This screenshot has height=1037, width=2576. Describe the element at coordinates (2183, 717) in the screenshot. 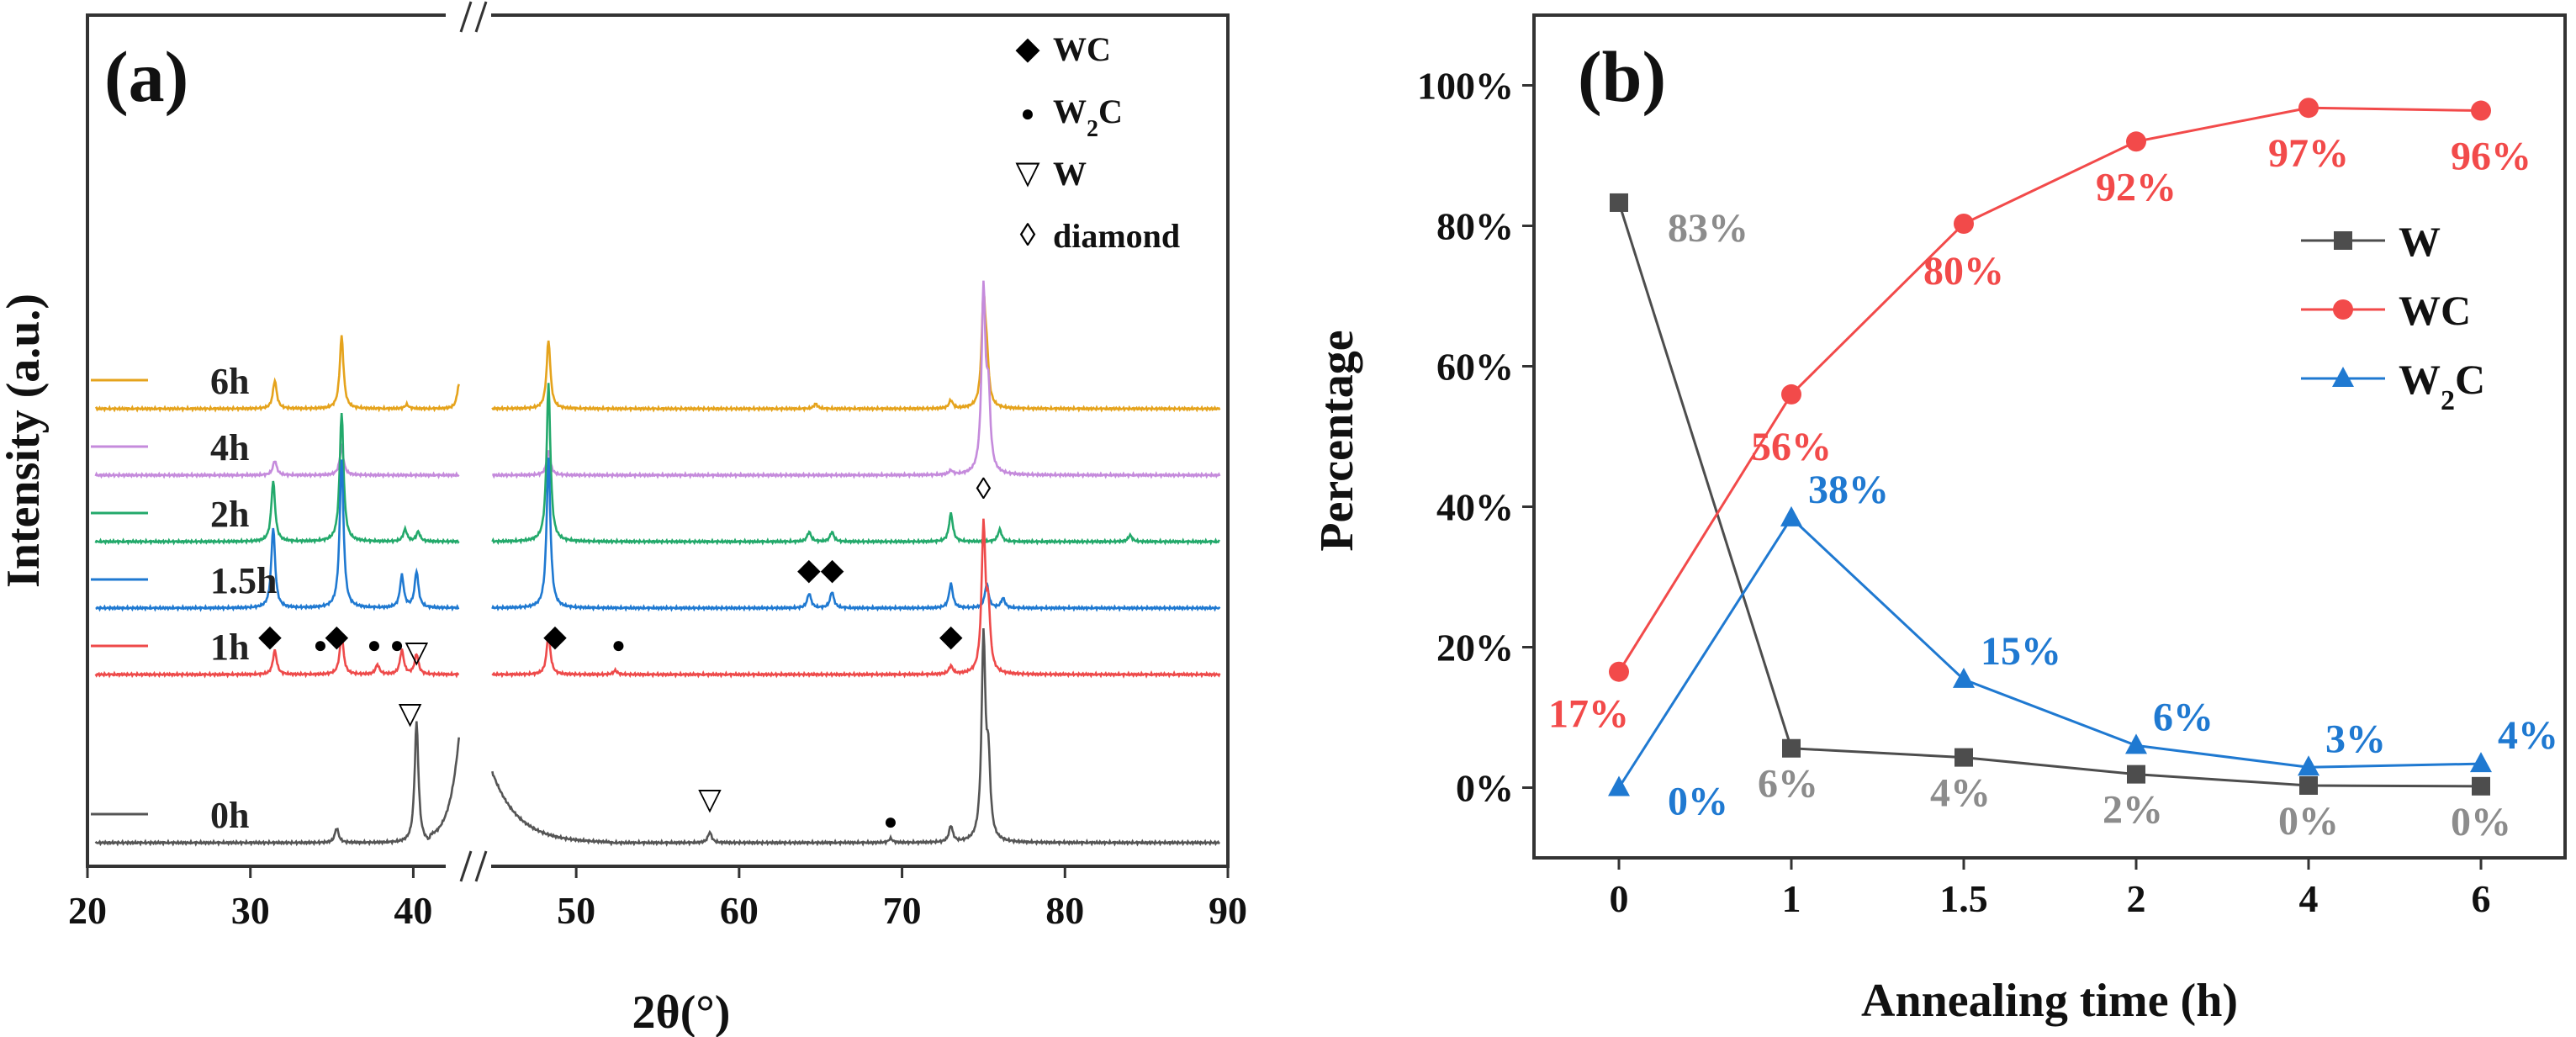

I see `data-label-wc: 6%` at that location.